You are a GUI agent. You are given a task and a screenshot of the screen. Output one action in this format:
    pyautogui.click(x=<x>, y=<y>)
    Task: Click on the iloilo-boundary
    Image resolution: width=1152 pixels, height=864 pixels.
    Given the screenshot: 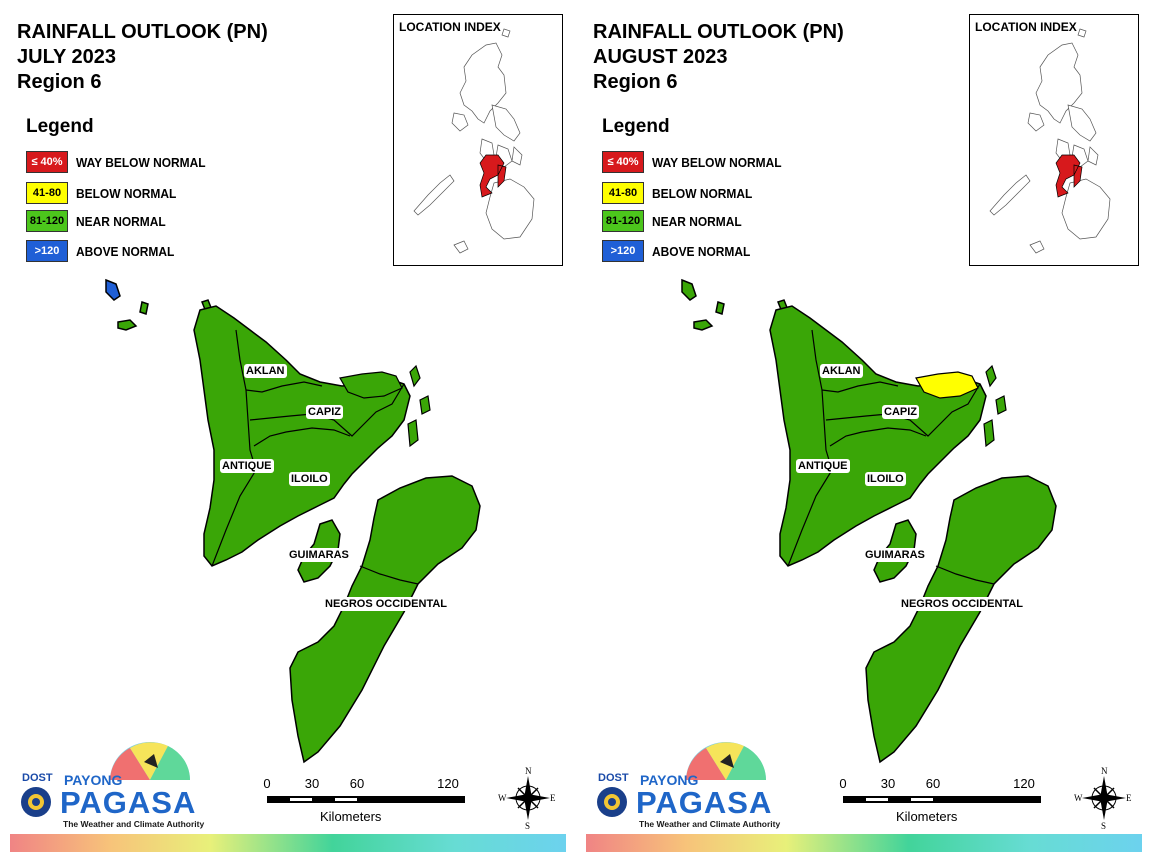 What is the action you would take?
    pyautogui.click(x=302, y=437)
    